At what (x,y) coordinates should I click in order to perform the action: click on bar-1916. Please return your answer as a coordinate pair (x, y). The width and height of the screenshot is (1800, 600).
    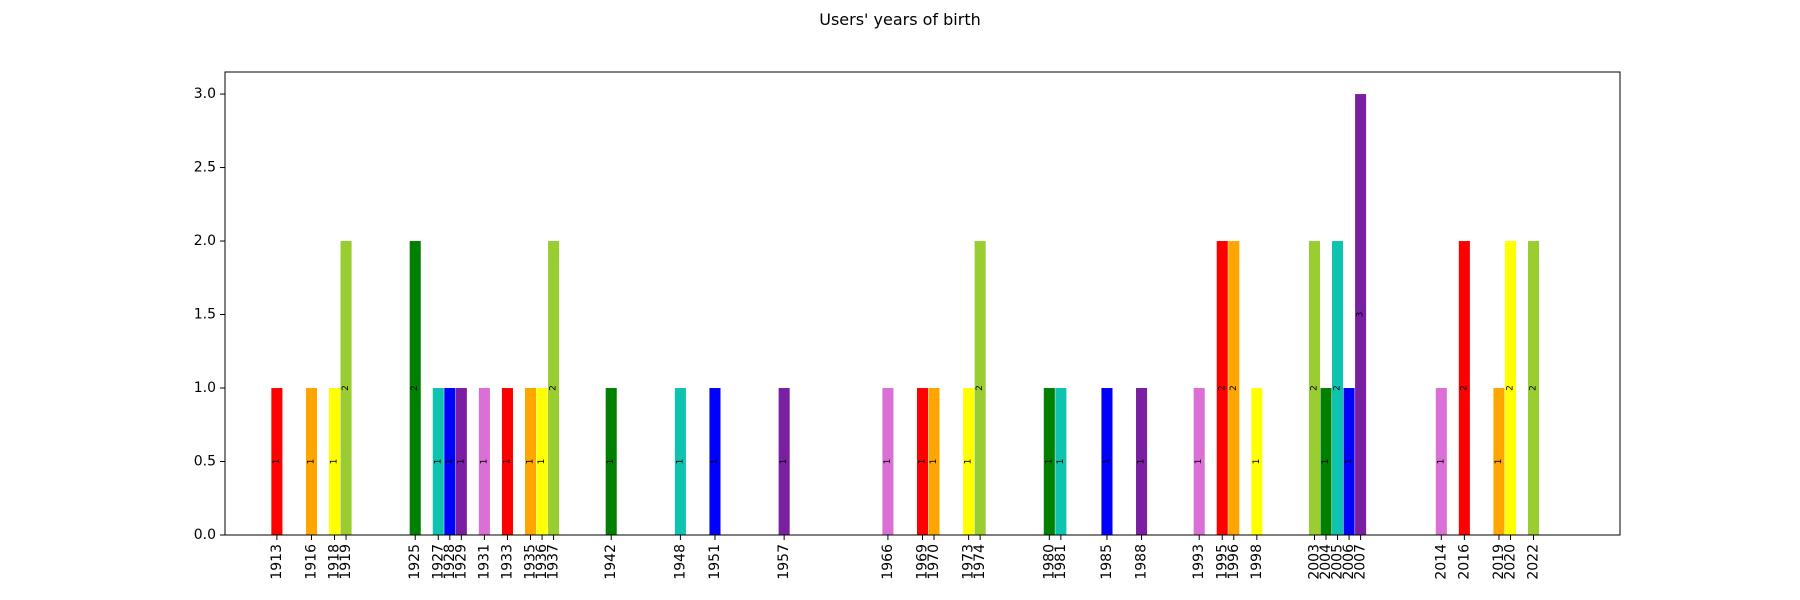
    Looking at the image, I should click on (311, 461).